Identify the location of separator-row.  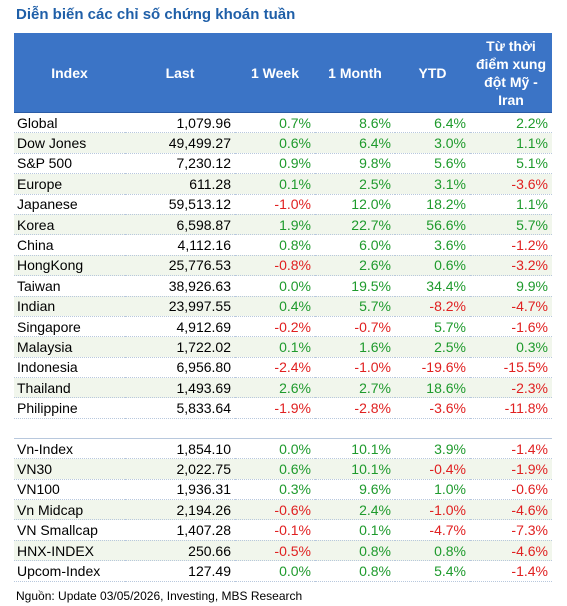
(283, 428).